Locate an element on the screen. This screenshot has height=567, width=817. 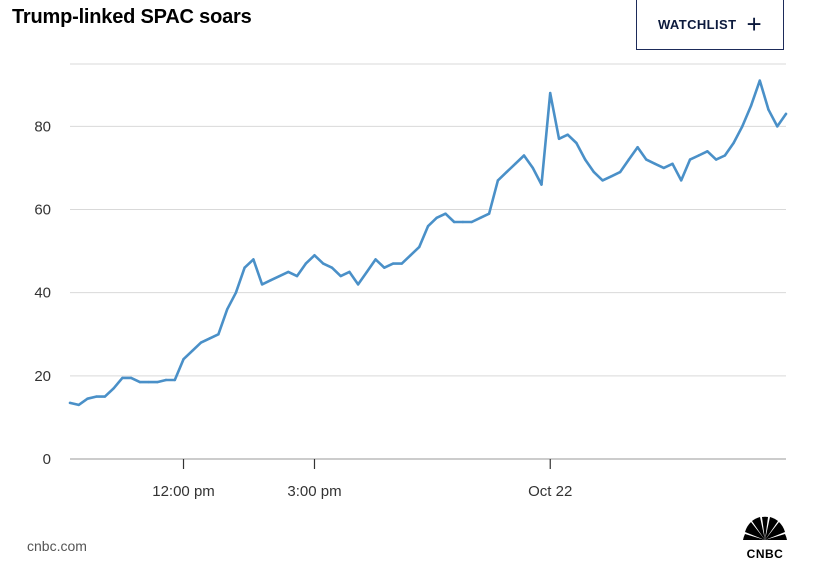
y-tick-label: 20 is located at coordinates (42, 376).